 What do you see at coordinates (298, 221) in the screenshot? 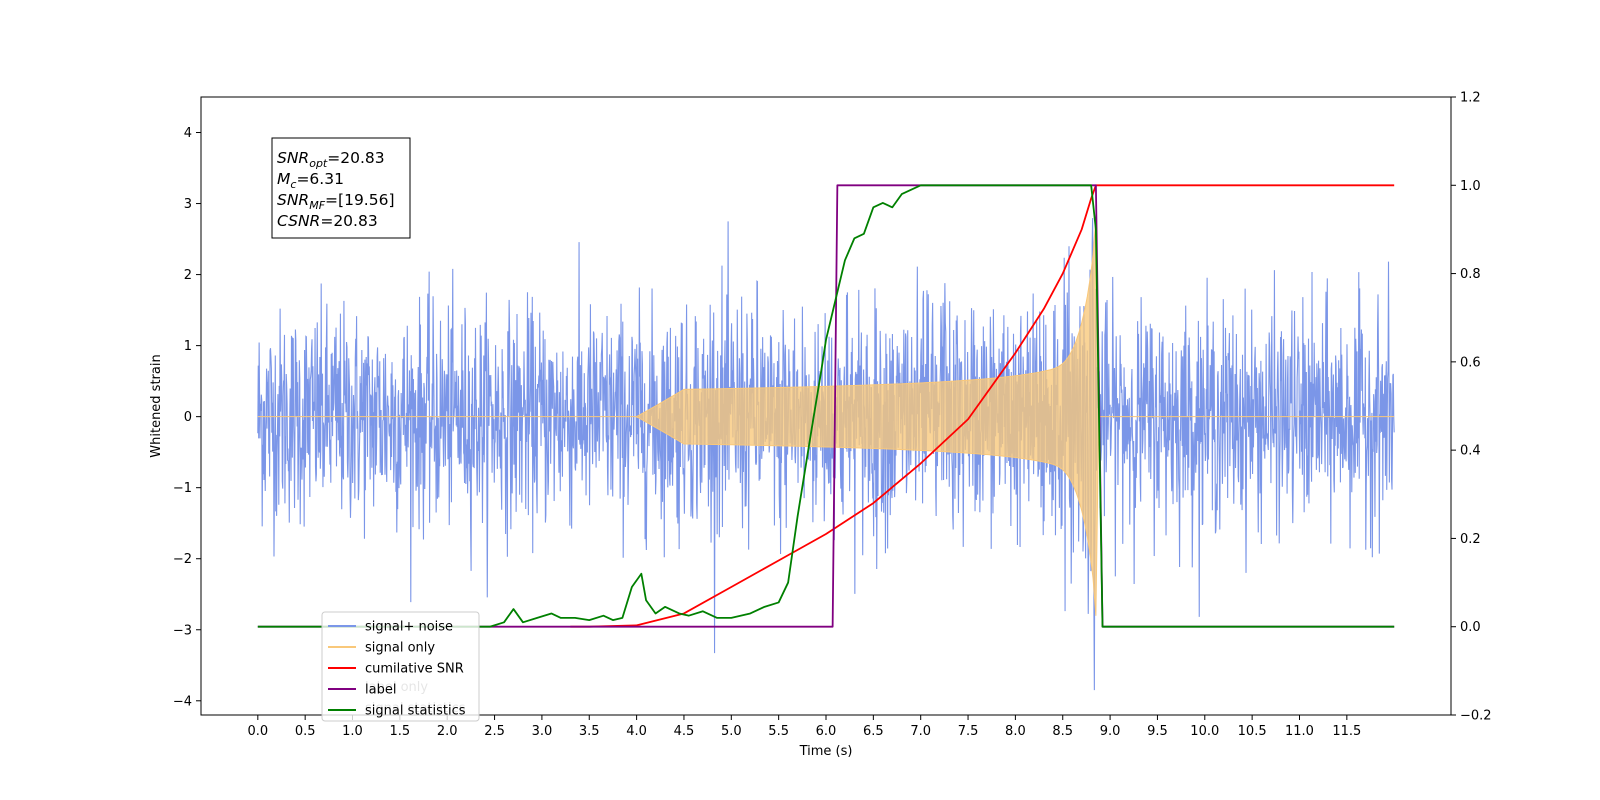
I see `annotation-symbol: CSNR` at bounding box center [298, 221].